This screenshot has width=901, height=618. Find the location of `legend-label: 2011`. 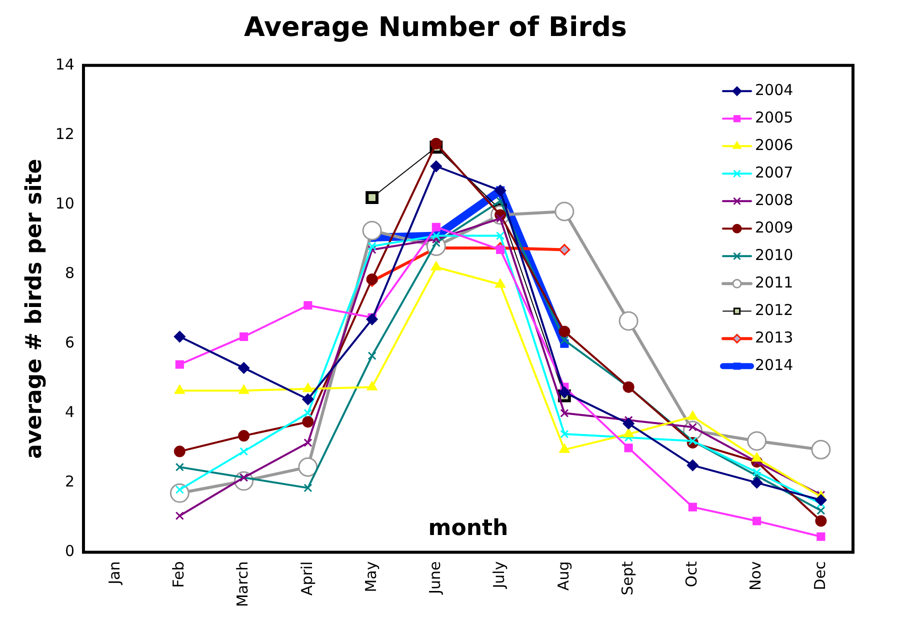

legend-label: 2011 is located at coordinates (774, 283).